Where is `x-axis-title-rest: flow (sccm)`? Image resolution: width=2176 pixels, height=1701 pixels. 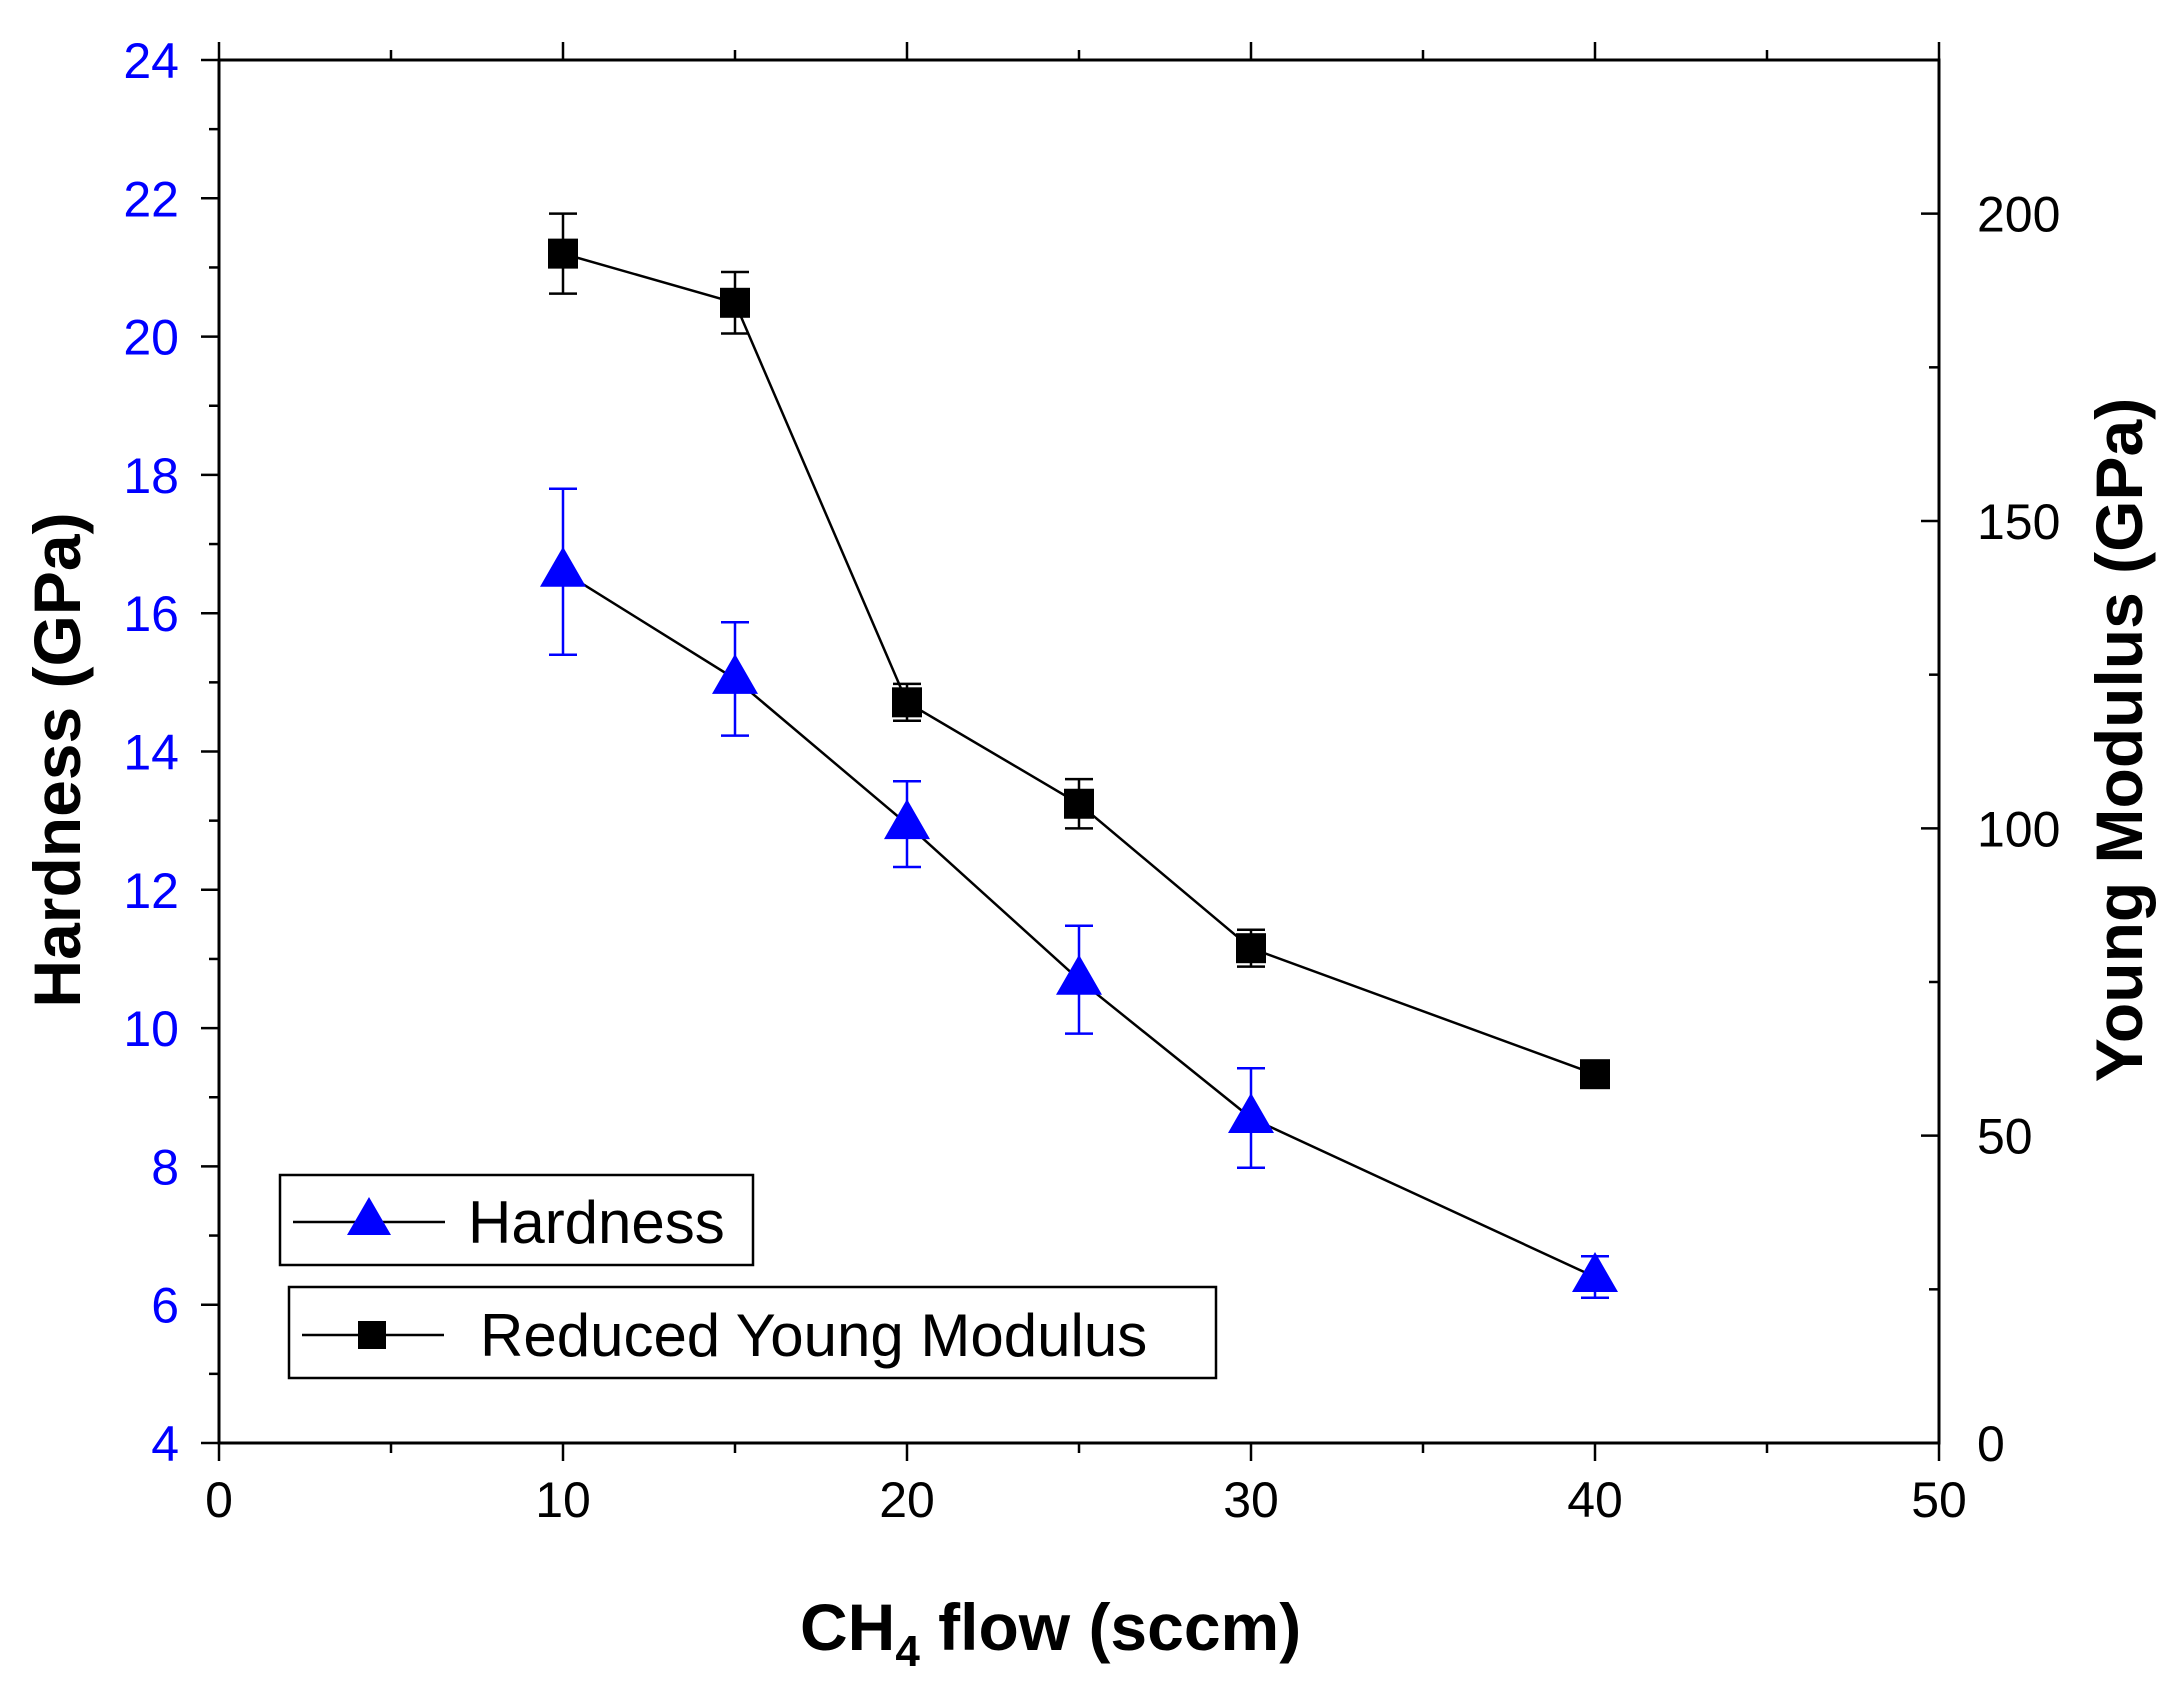 x-axis-title-rest: flow (sccm) is located at coordinates (1110, 1627).